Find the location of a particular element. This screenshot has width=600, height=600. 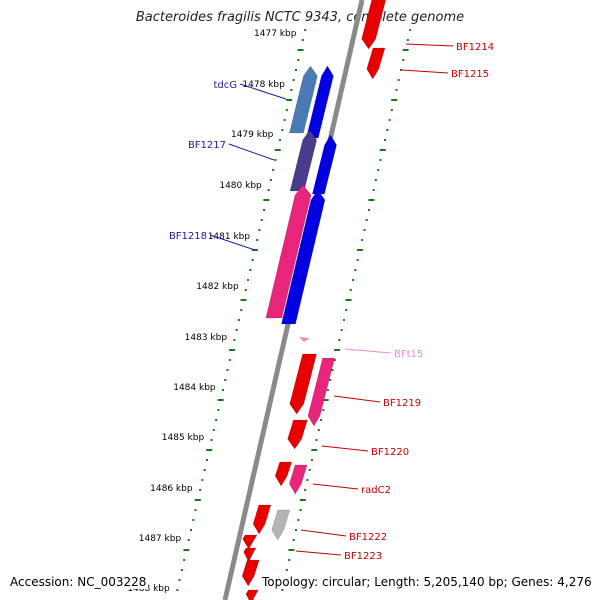

scale-label: 1483 kbp is located at coordinates (206, 338).